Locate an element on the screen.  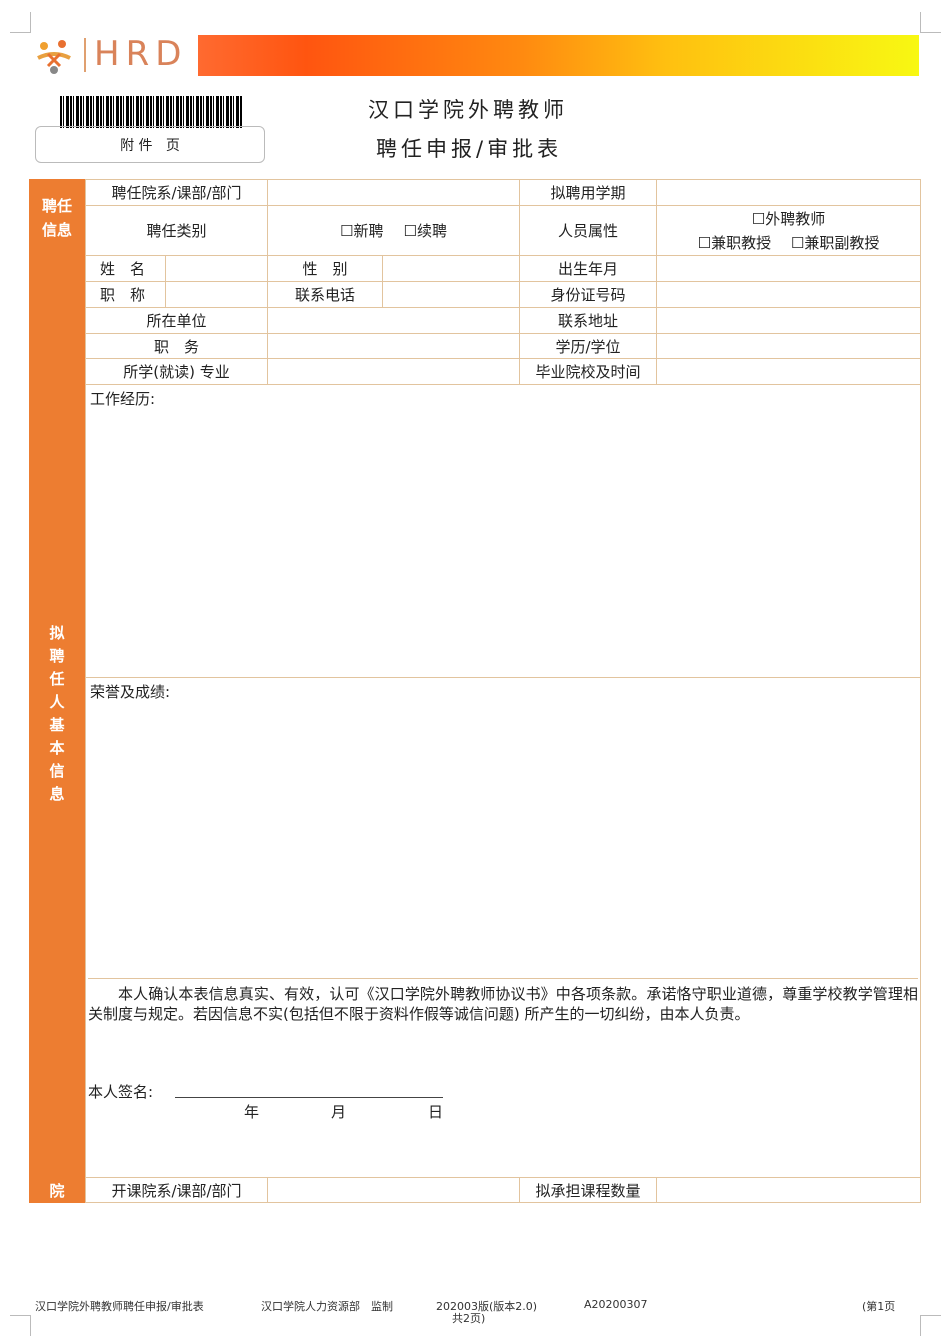
brand-banner is located at coordinates (558, 55).